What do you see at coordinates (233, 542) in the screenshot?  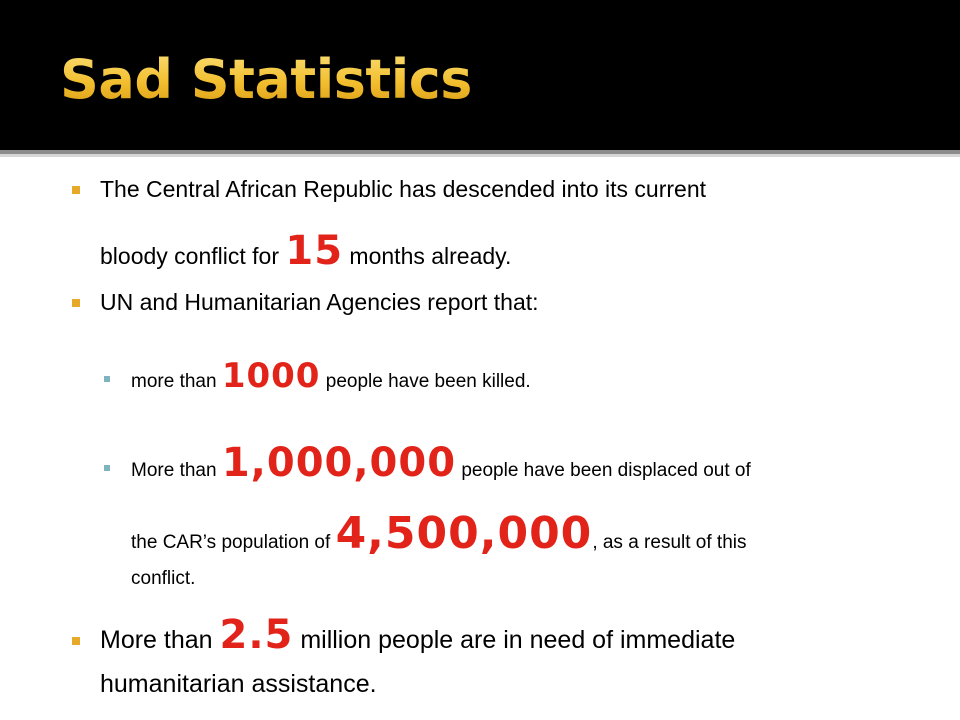 I see `sub-bullet-2-line2-pre: the CAR’s population of` at bounding box center [233, 542].